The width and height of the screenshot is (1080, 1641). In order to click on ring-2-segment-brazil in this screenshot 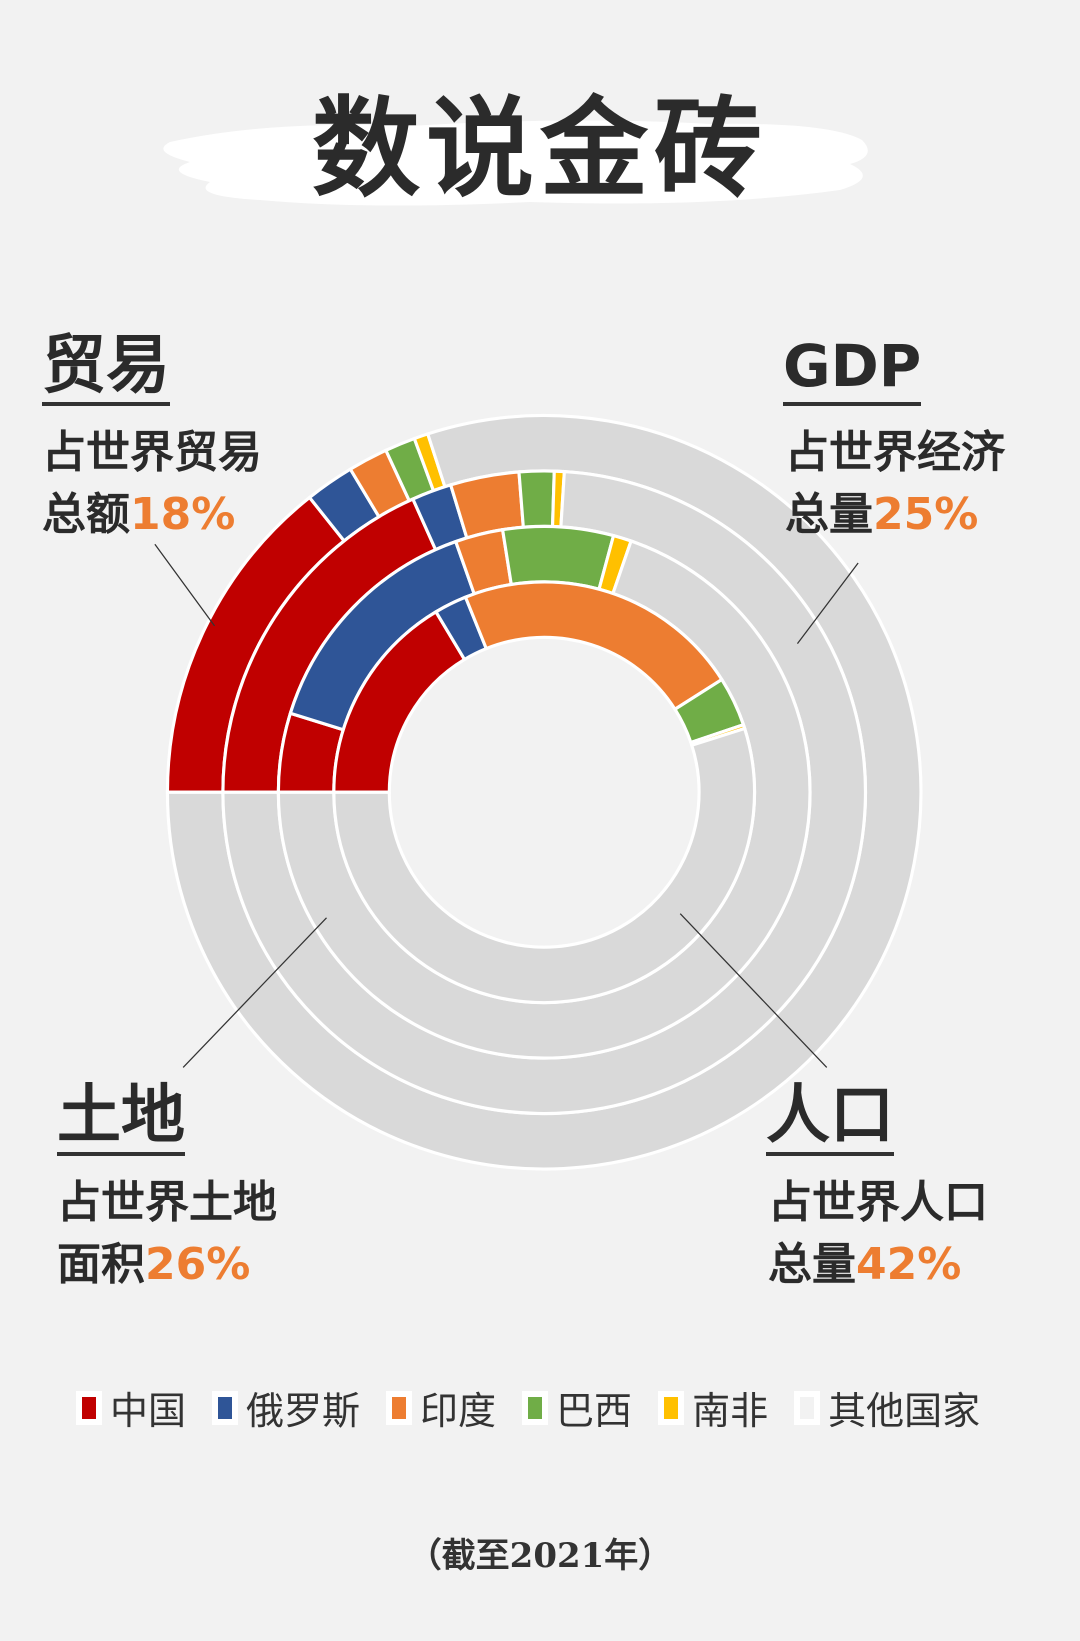, I will do `click(558, 558)`.